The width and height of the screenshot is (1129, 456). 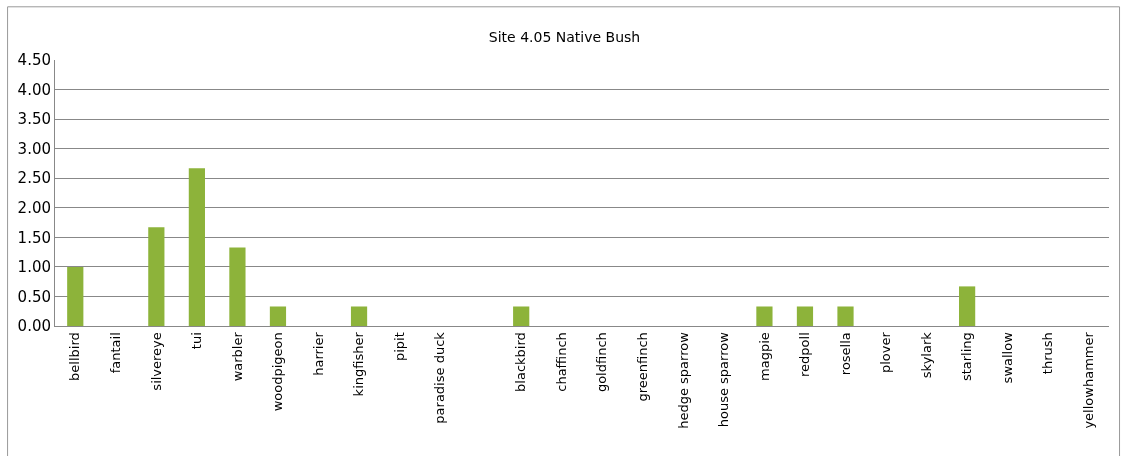 What do you see at coordinates (278, 372) in the screenshot?
I see `x-tick-label: woodpigeon` at bounding box center [278, 372].